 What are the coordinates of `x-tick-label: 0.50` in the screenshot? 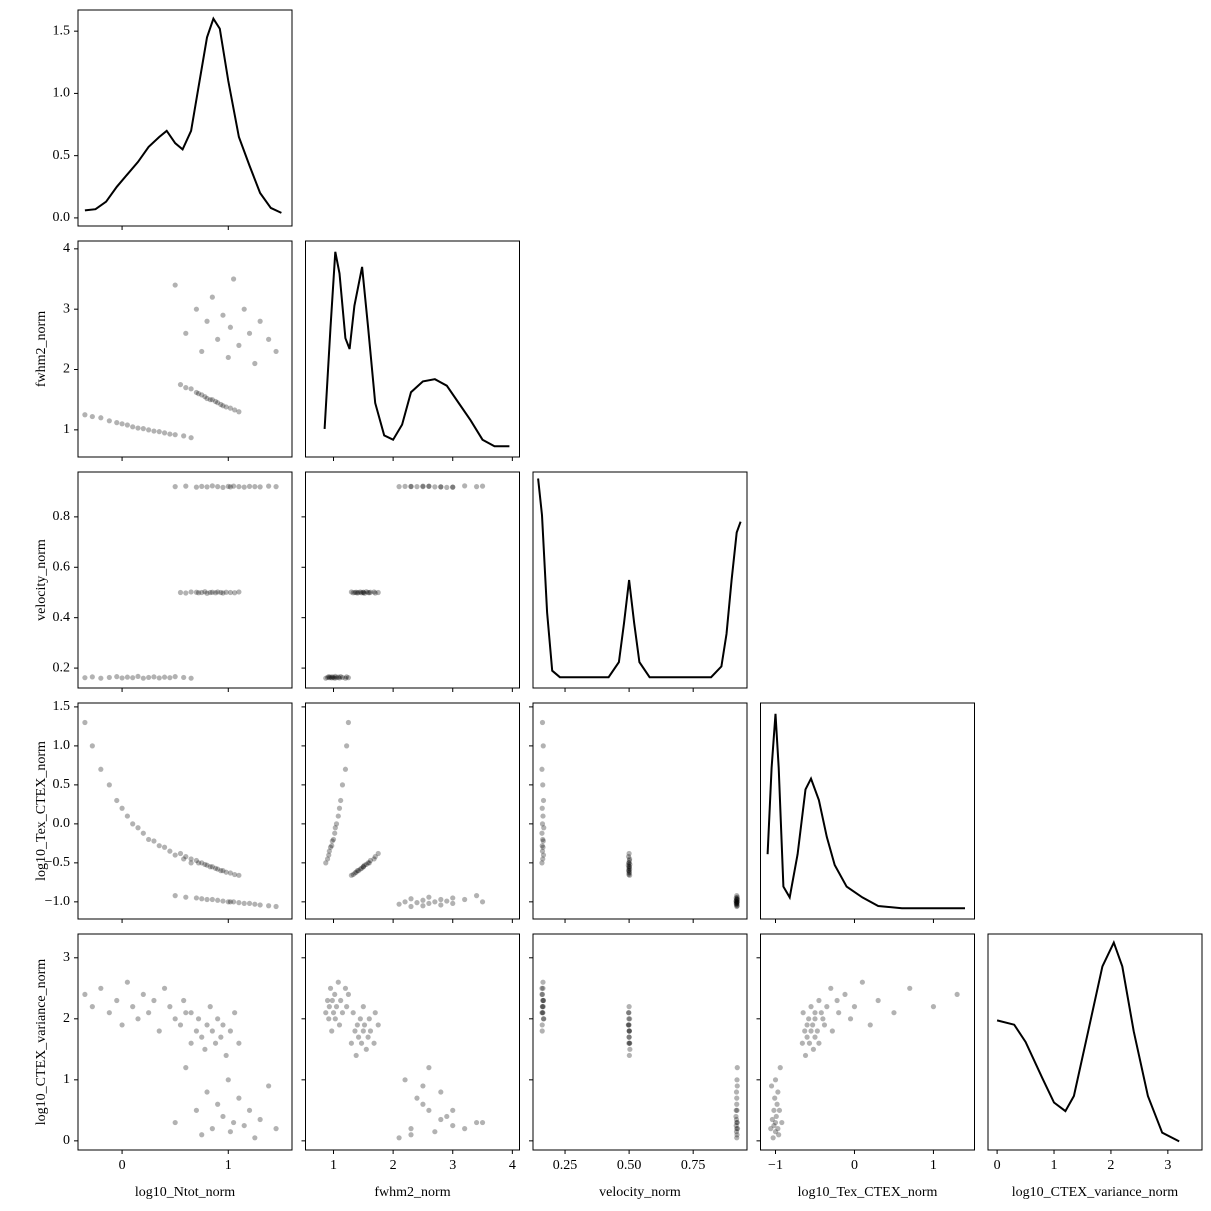 It's located at (629, 1165).